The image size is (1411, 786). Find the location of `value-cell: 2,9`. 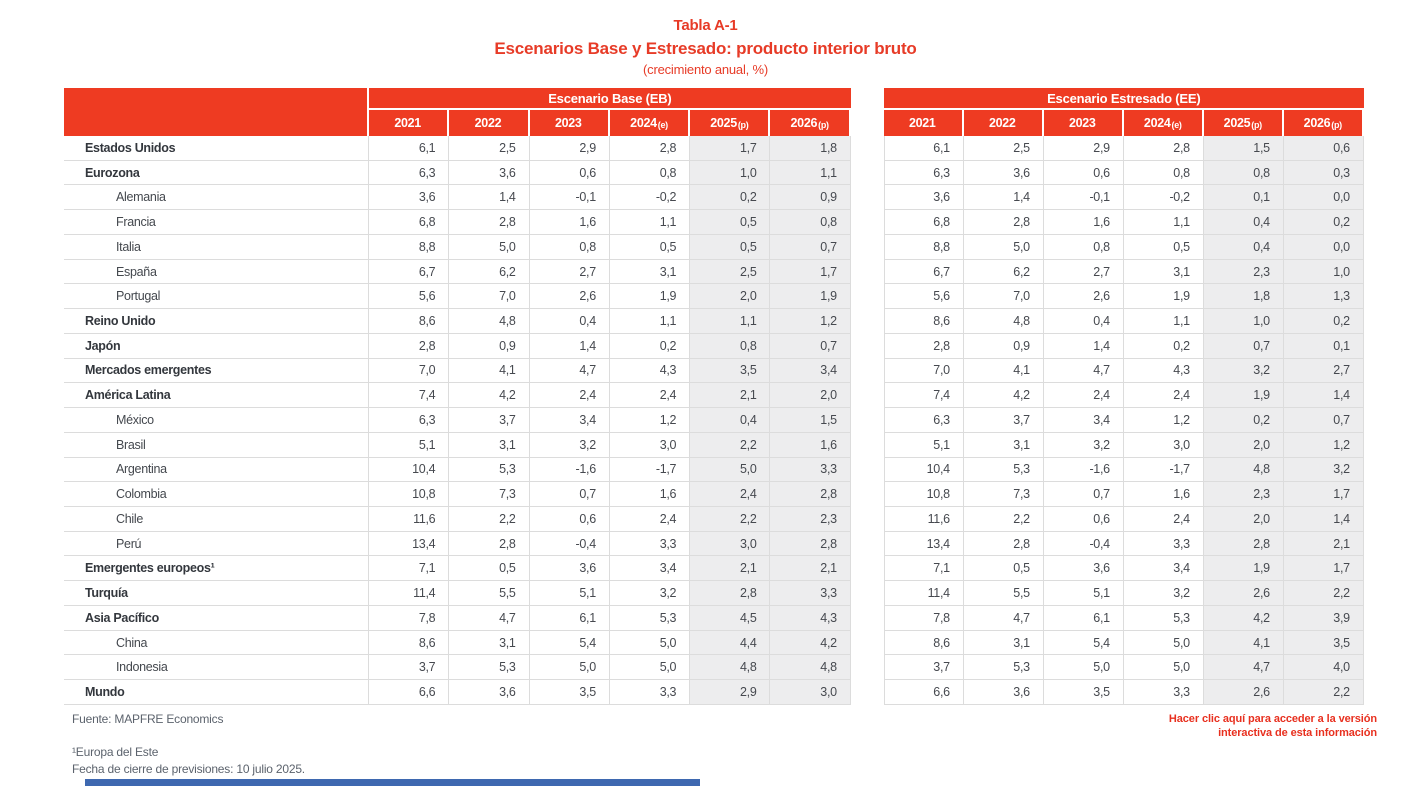

value-cell: 2,9 is located at coordinates (1083, 148).